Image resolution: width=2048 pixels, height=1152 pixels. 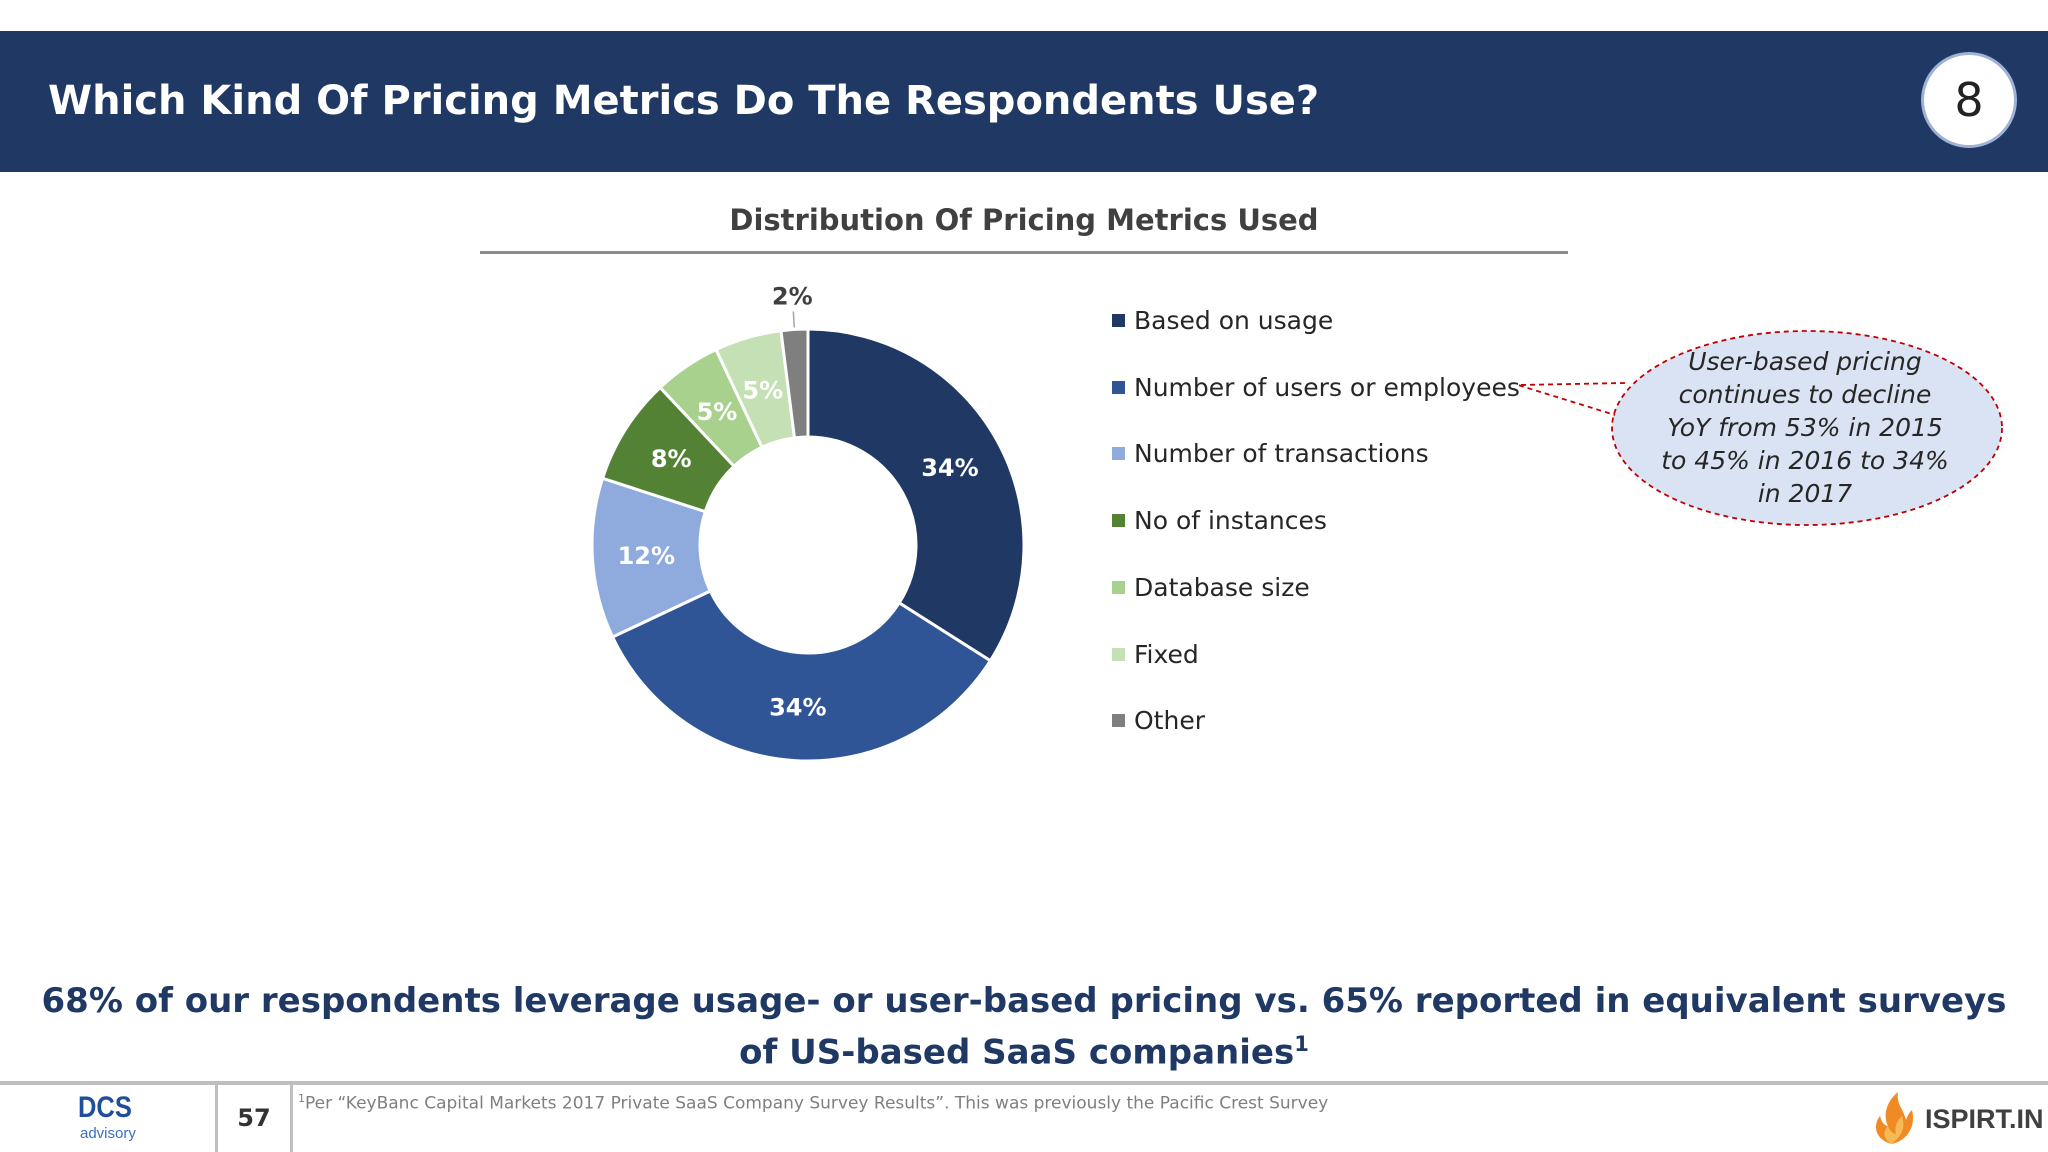 I want to click on legend-label: Other, so click(x=1169, y=721).